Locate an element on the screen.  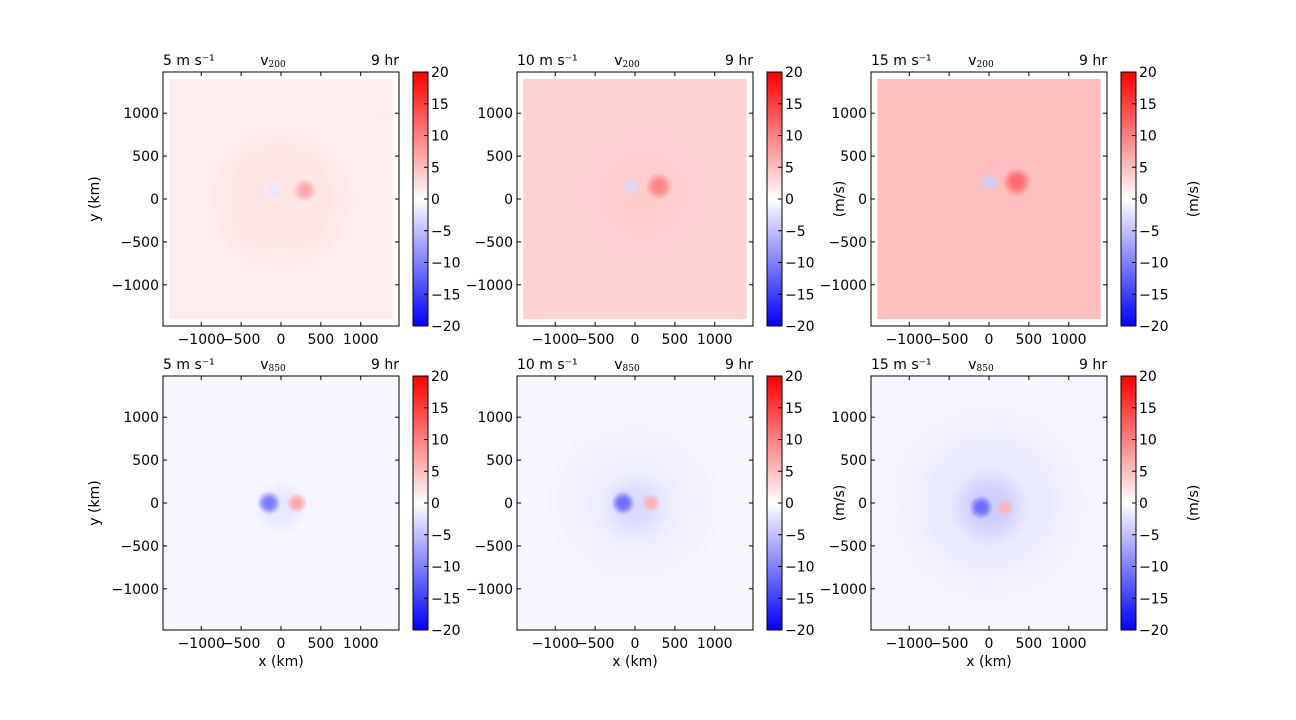
y-axis-label: y (km) is located at coordinates (95, 198).